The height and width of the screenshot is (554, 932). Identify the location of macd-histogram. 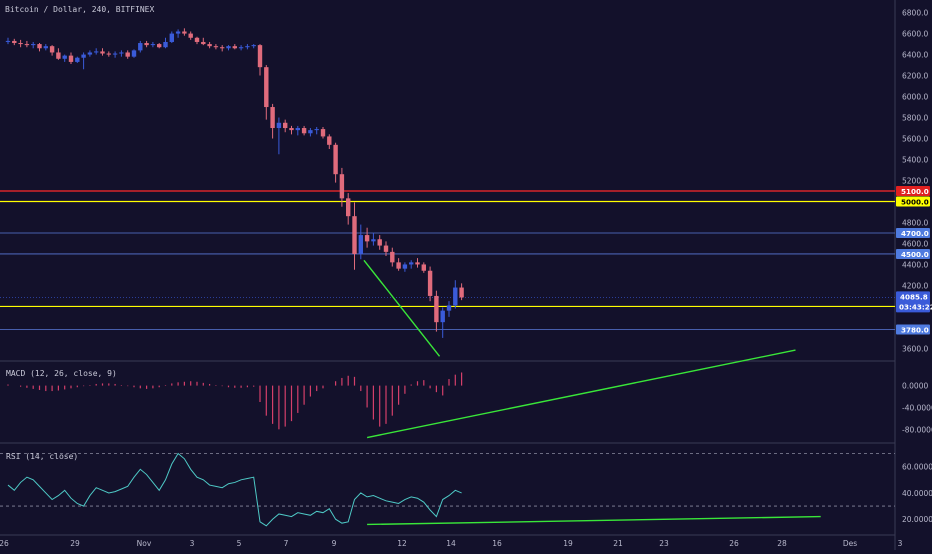
(235, 401).